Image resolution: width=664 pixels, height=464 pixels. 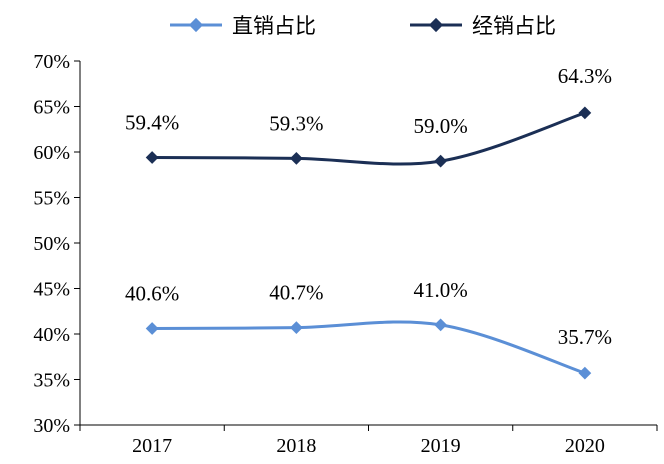 What do you see at coordinates (51, 426) in the screenshot?
I see `y-tick-label: 30%` at bounding box center [51, 426].